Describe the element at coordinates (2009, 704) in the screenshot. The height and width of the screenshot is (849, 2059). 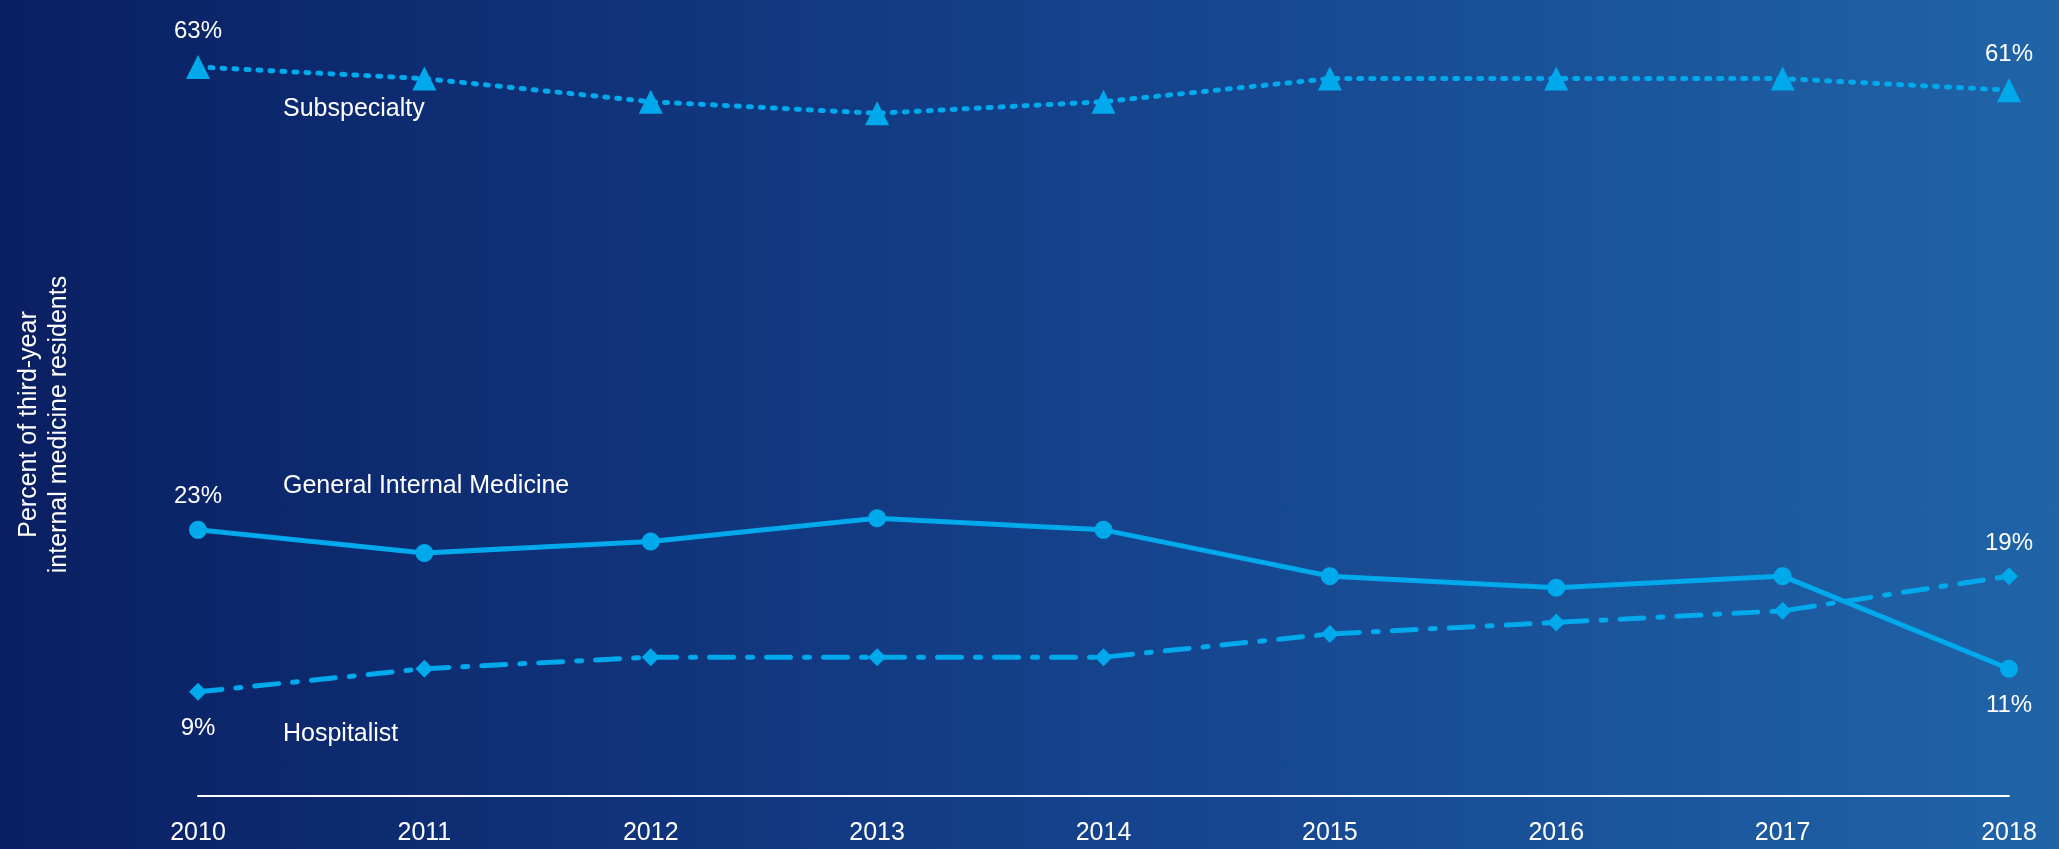
I see `data-label: 11%` at that location.